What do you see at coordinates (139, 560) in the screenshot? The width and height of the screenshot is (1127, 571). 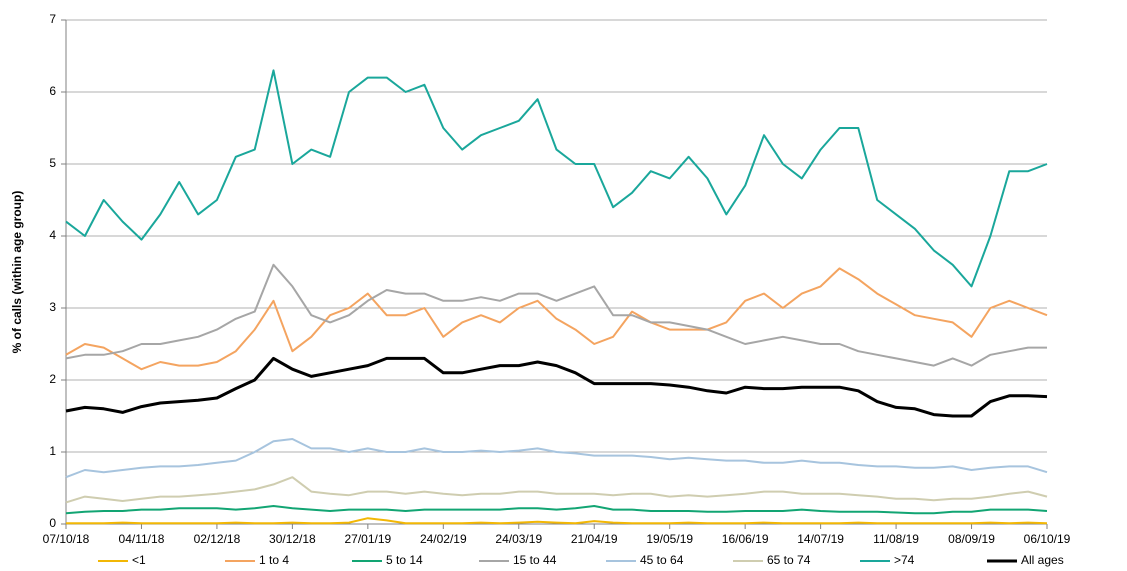 I see `legend-label: <1` at bounding box center [139, 560].